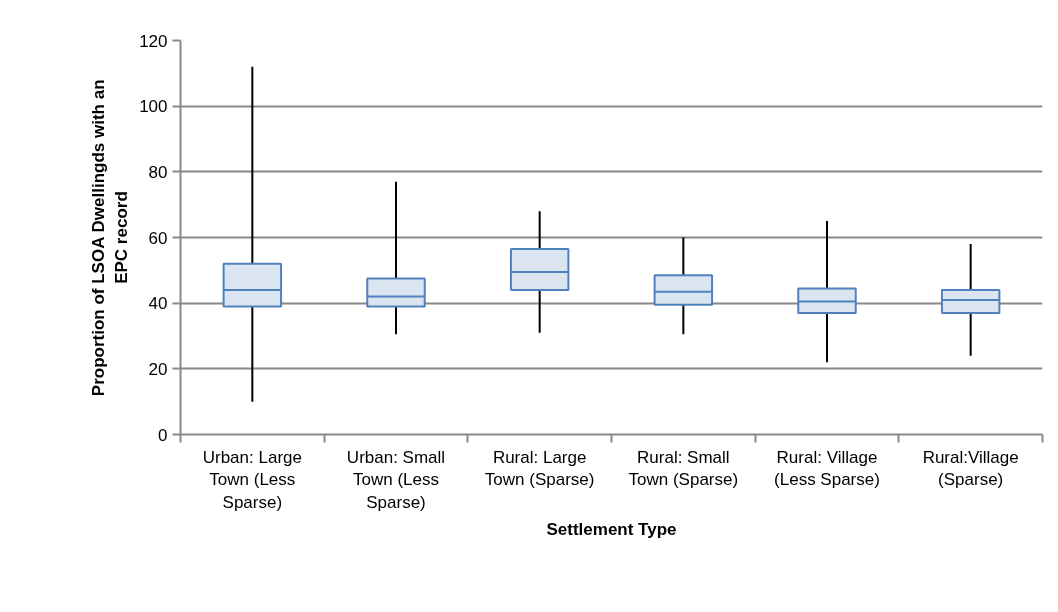 The image size is (1058, 612). I want to click on x-tick-label: Rural:Village (Sparse), so click(970, 468).